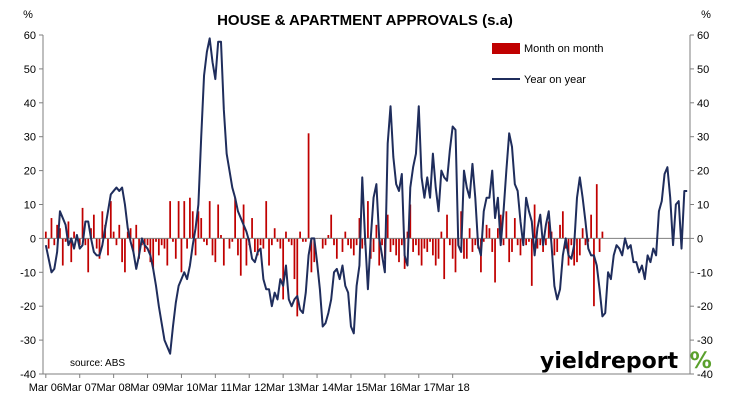  What do you see at coordinates (317, 388) in the screenshot?
I see `x-tick-label: Mar 14` at bounding box center [317, 388].